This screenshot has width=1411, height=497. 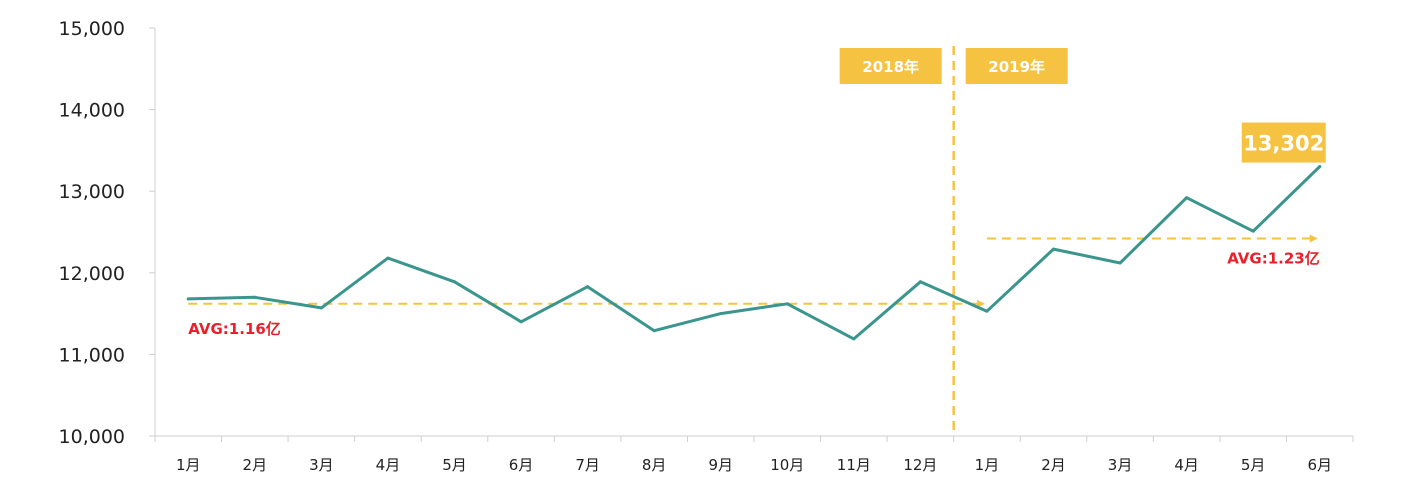 I want to click on y-tick-label: 12,000, so click(x=92, y=274).